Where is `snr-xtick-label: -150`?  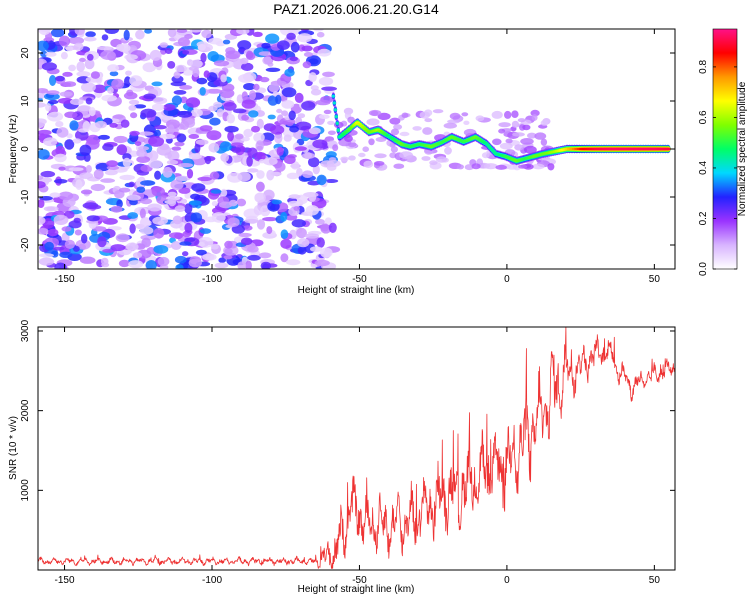 snr-xtick-label: -150 is located at coordinates (65, 580).